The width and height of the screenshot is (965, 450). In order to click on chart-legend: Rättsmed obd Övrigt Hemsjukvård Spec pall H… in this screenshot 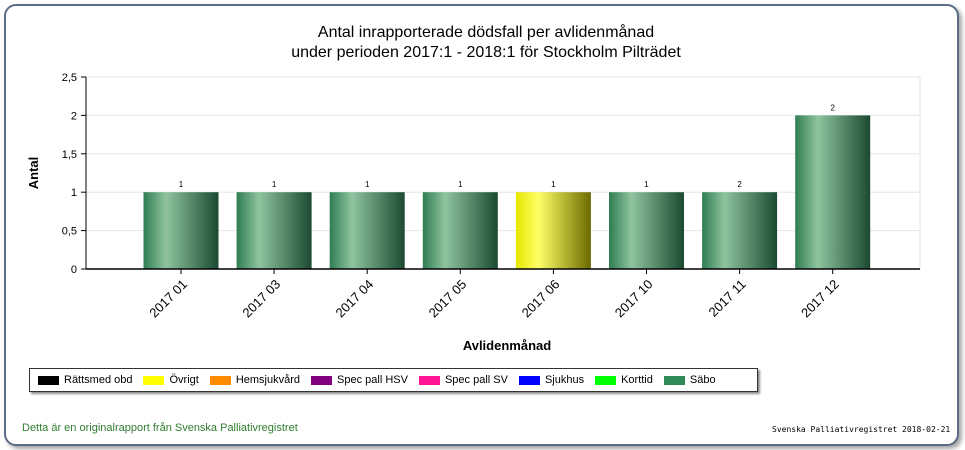, I will do `click(393, 380)`.